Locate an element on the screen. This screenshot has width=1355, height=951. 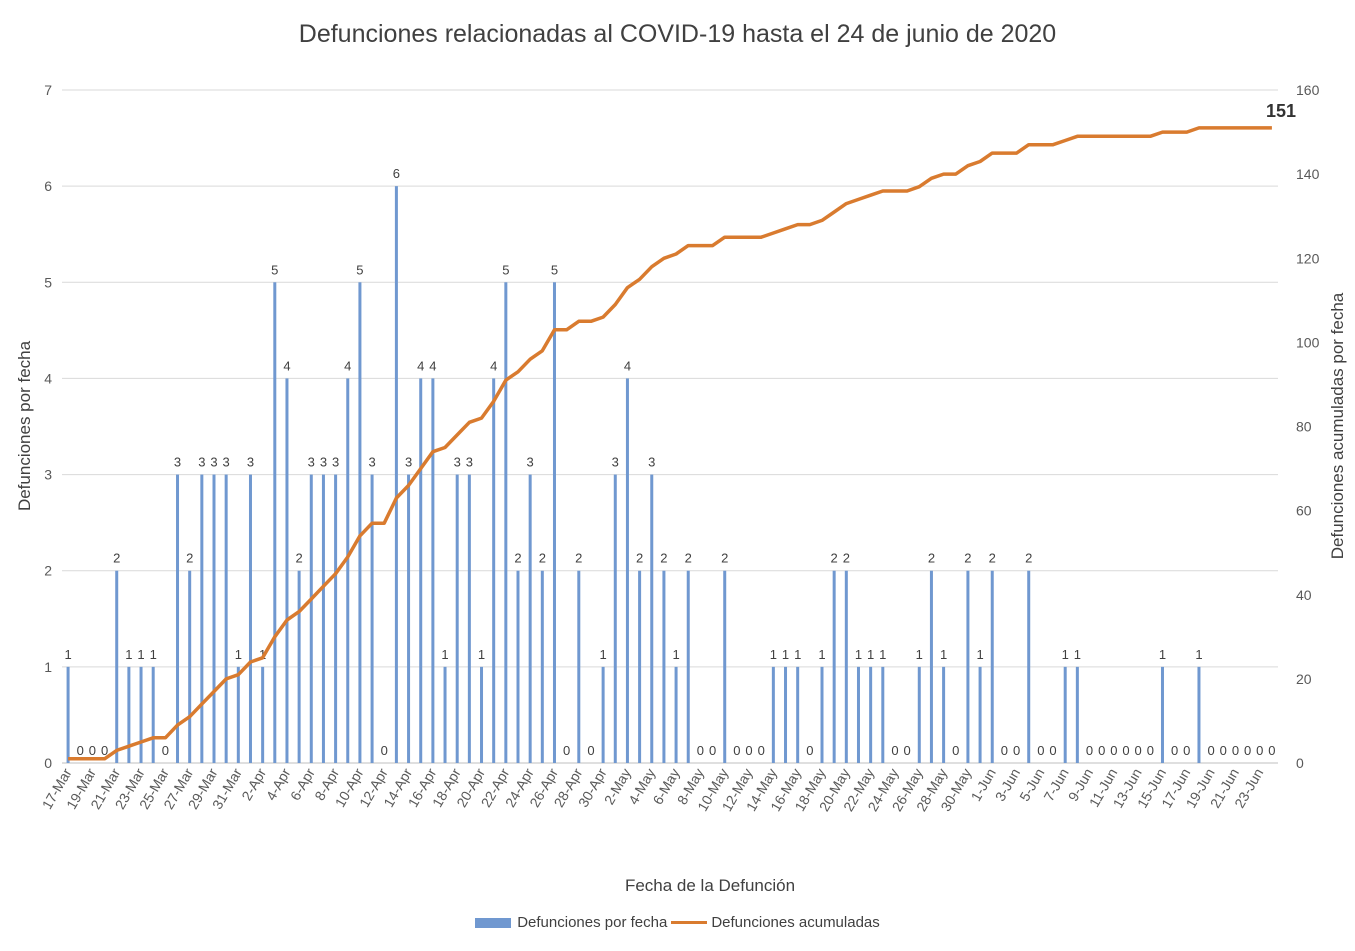
legend-line-swatch is located at coordinates (689, 922).